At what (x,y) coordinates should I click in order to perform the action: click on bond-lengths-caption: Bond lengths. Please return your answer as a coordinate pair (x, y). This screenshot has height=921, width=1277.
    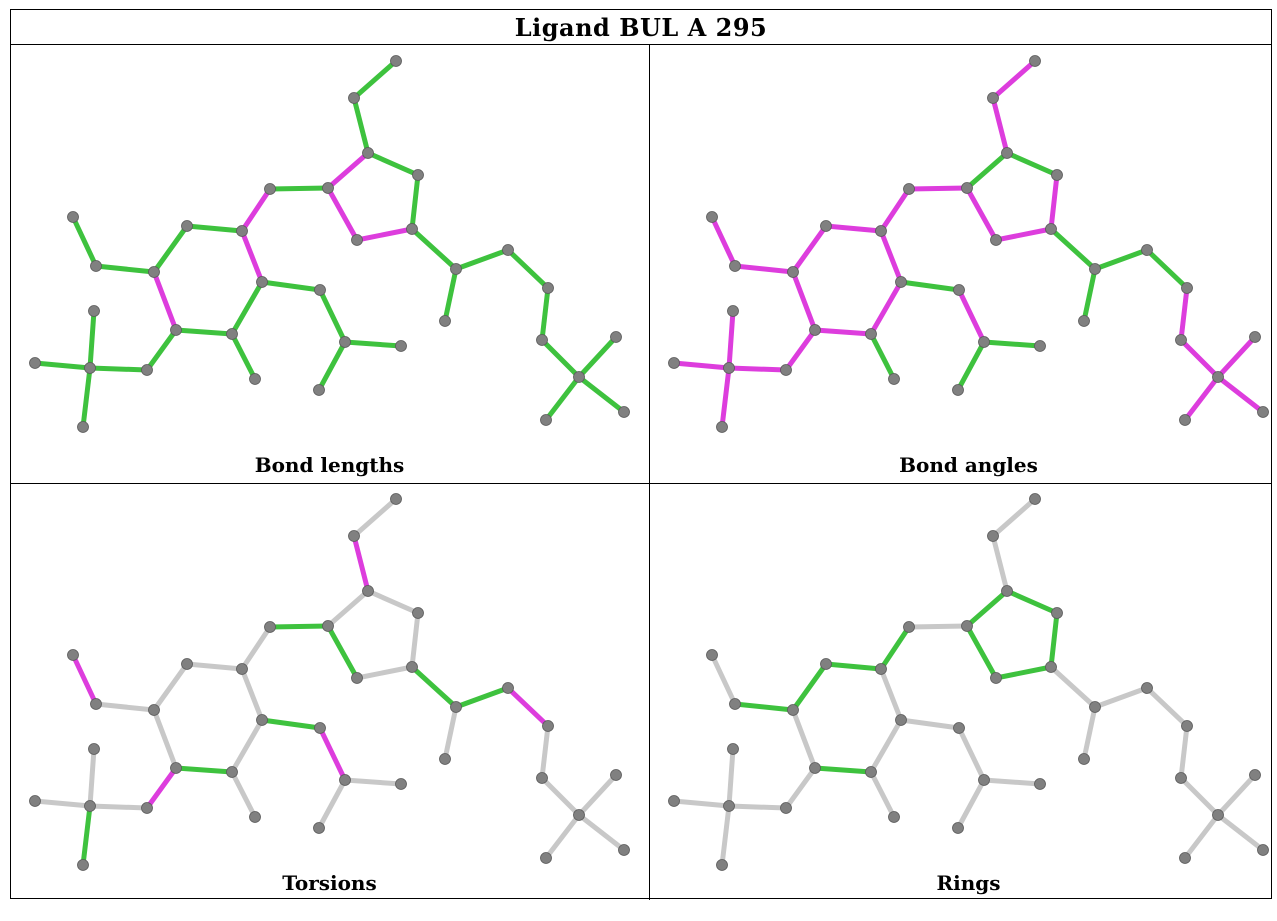
    Looking at the image, I should click on (329, 465).